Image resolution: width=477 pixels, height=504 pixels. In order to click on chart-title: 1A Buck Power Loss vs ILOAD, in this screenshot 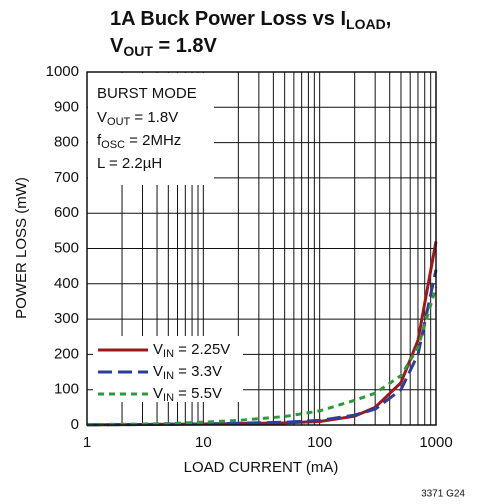, I will do `click(250, 19)`.